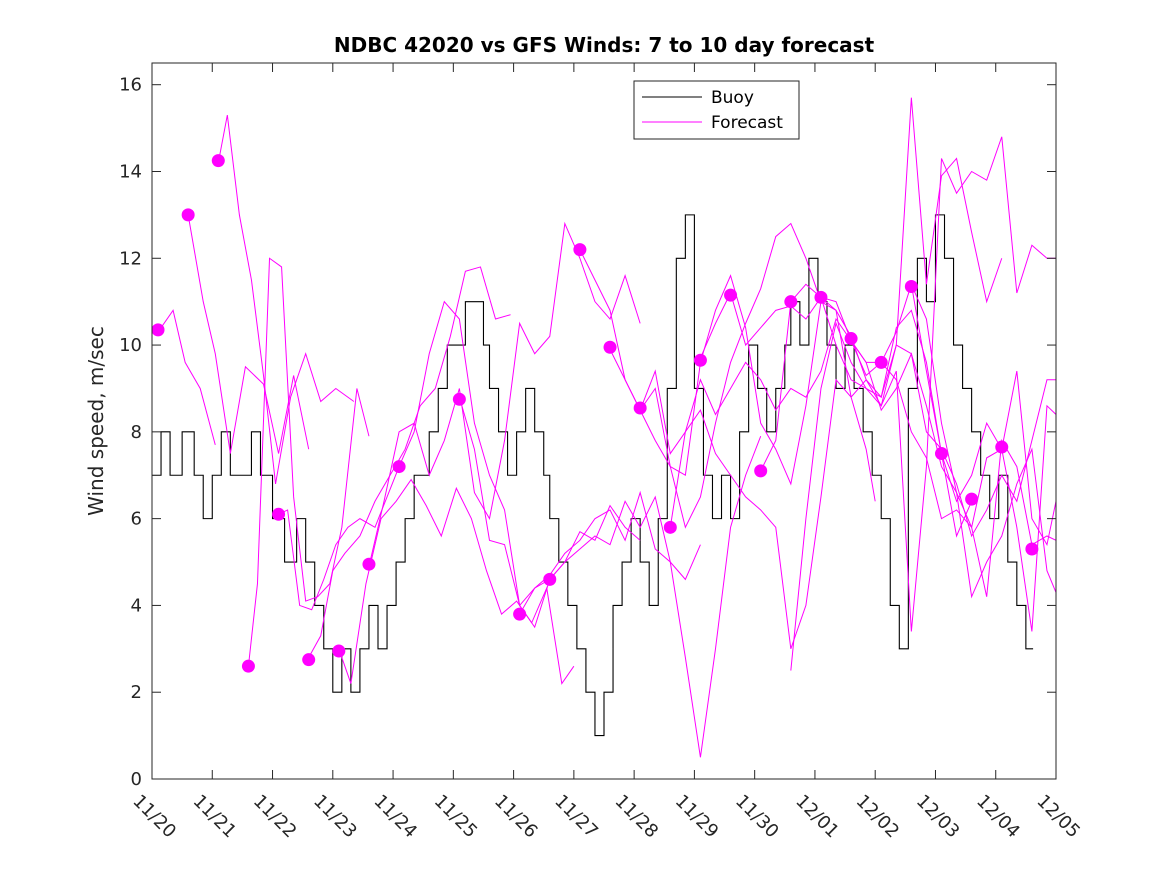 This screenshot has height=875, width=1167. What do you see at coordinates (130, 171) in the screenshot?
I see `y-tick-label: 14` at bounding box center [130, 171].